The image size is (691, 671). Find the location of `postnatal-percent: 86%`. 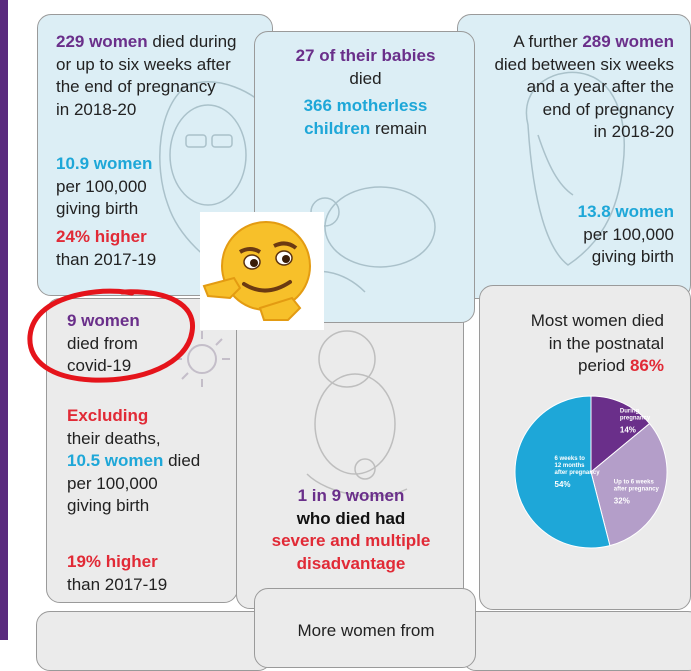

postnatal-percent: 86% is located at coordinates (646, 365).